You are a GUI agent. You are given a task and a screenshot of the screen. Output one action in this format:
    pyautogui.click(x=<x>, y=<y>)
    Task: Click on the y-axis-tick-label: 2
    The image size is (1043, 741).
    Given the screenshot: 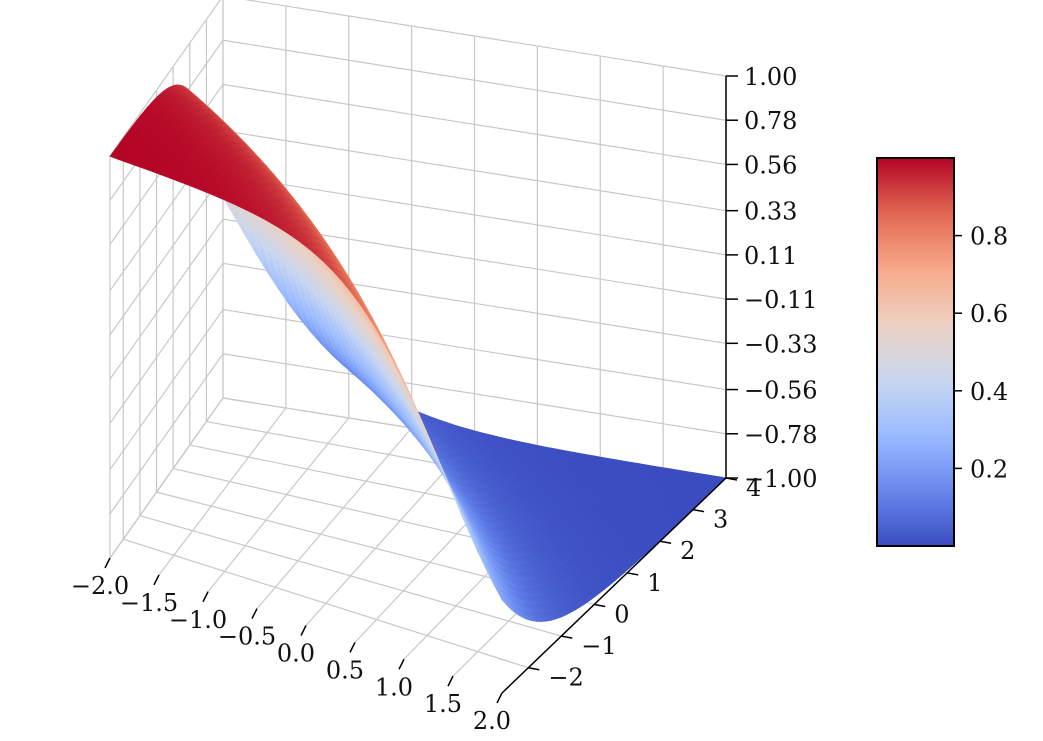 What is the action you would take?
    pyautogui.click(x=687, y=551)
    